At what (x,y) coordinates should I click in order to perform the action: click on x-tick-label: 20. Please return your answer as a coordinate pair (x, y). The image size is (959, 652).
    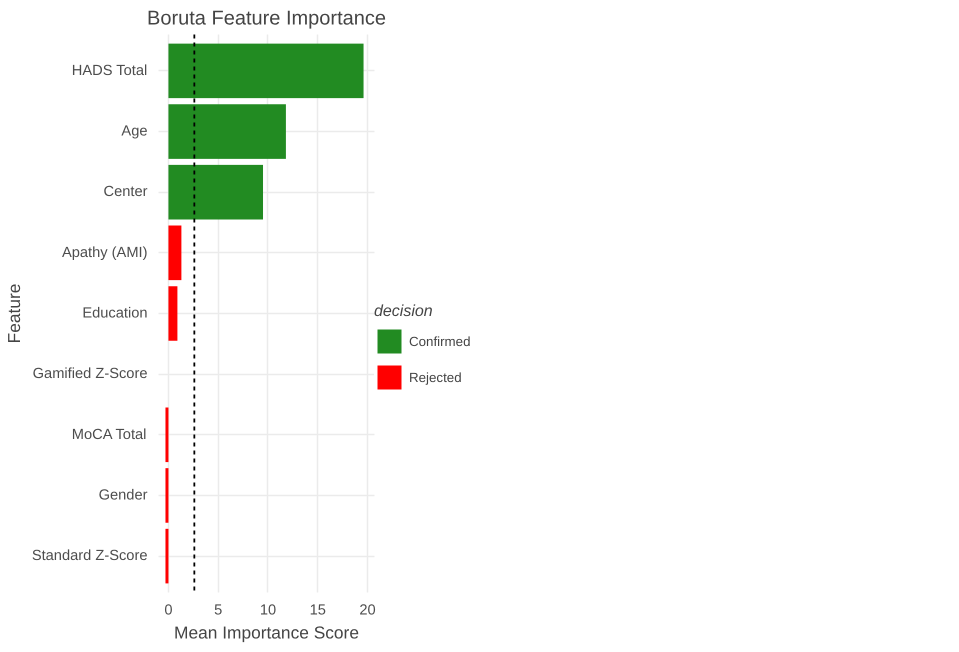
    Looking at the image, I should click on (367, 610).